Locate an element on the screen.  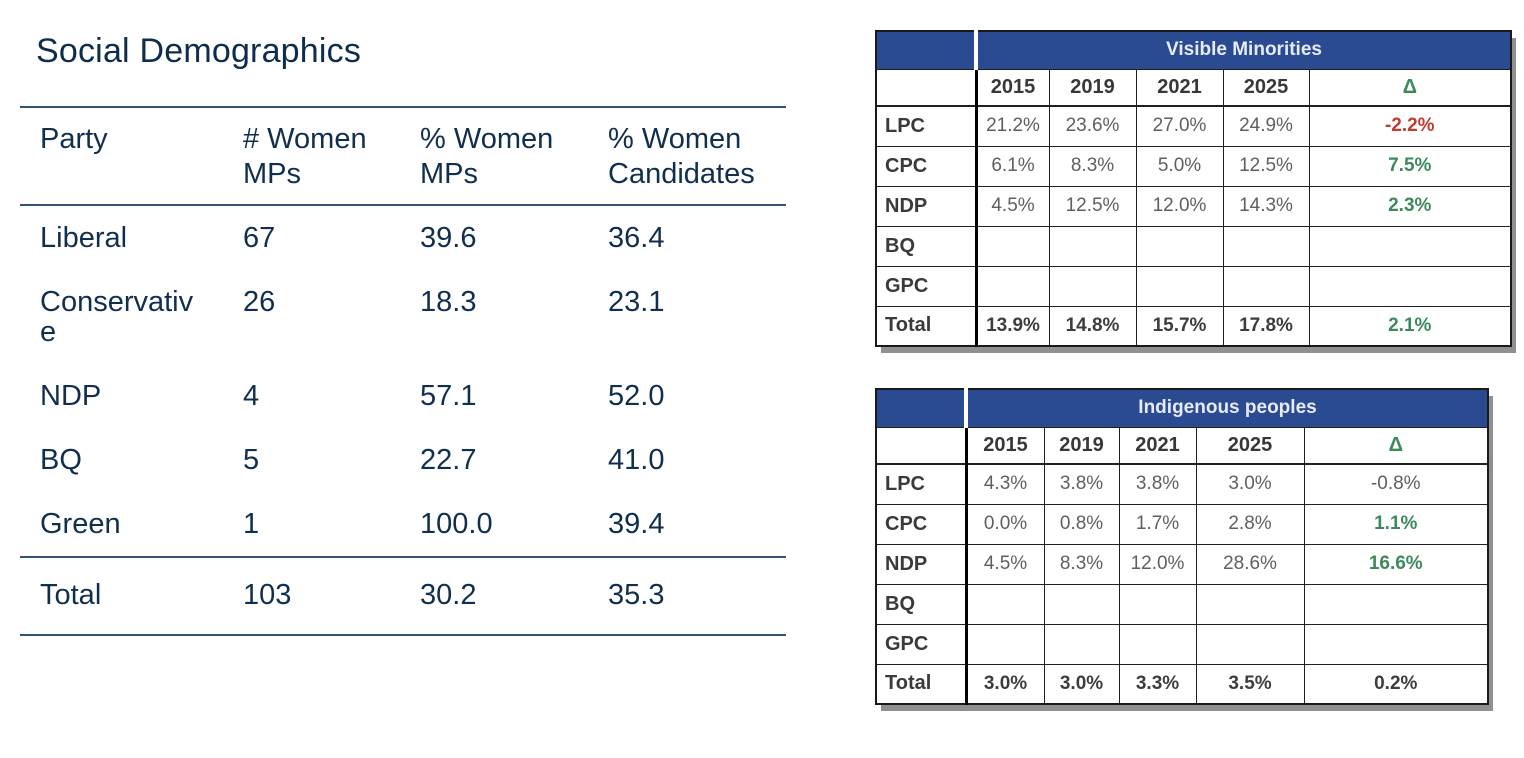
empty-header-cell is located at coordinates (926, 87).